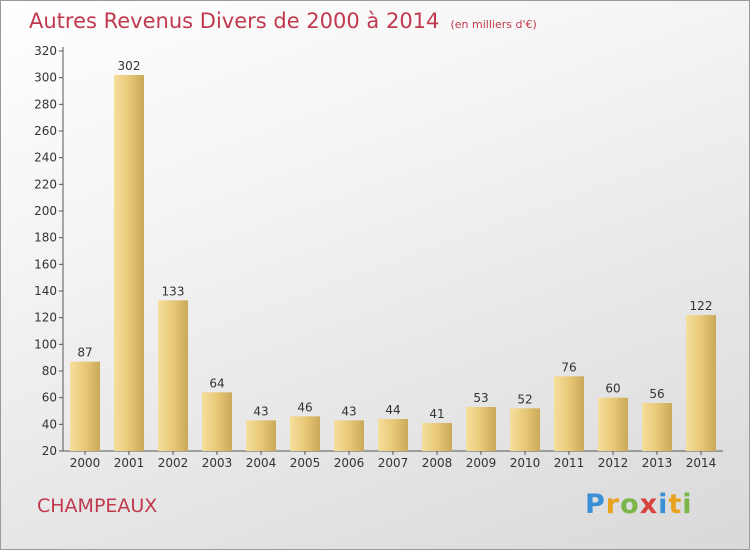  I want to click on x-tick-label: 2003, so click(217, 463).